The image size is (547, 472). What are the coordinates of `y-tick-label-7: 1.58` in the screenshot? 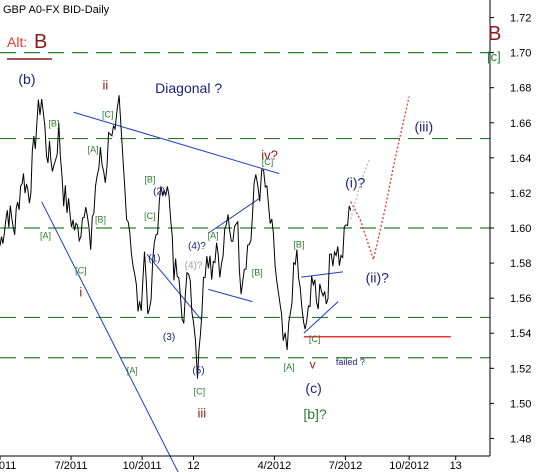 It's located at (520, 264).